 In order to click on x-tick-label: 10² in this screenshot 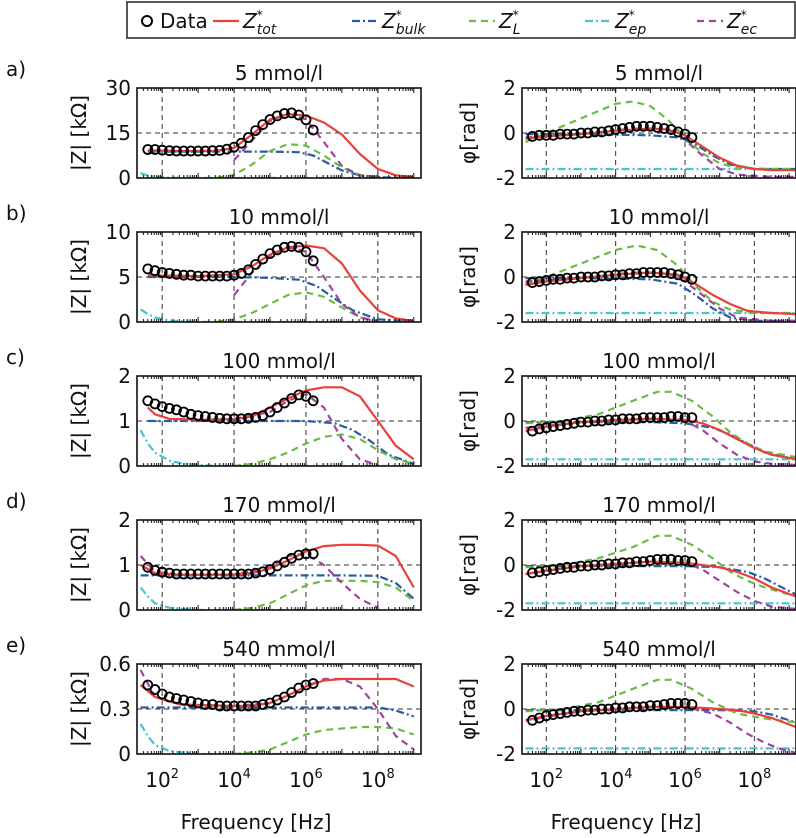, I will do `click(546, 779)`.